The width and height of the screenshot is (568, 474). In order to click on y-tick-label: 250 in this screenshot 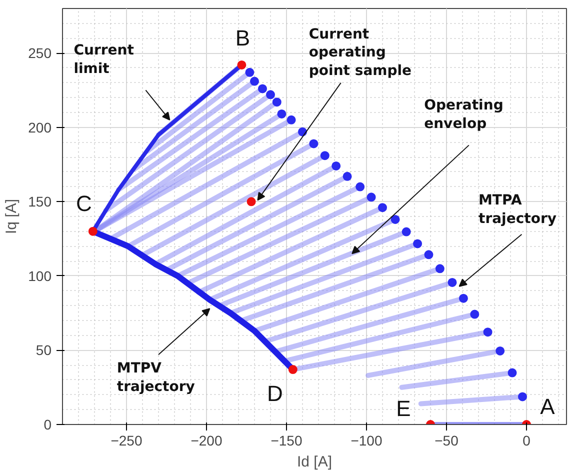, I will do `click(40, 53)`.